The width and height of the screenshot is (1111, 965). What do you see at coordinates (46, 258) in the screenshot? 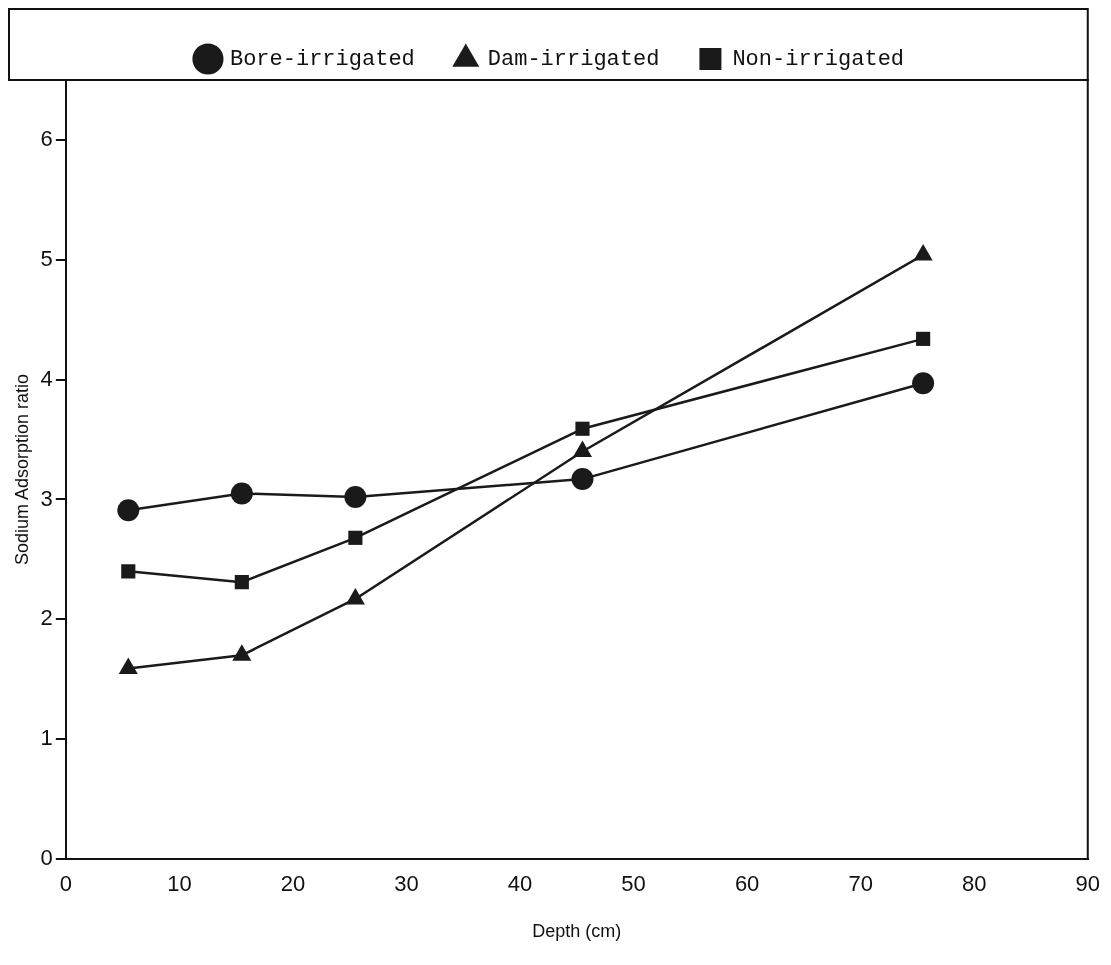
I see `y-tick-label: 5` at bounding box center [46, 258].